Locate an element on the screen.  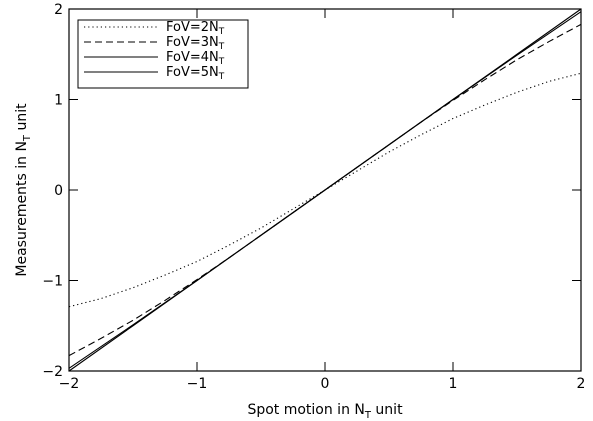
legend-box is located at coordinates (163, 54).